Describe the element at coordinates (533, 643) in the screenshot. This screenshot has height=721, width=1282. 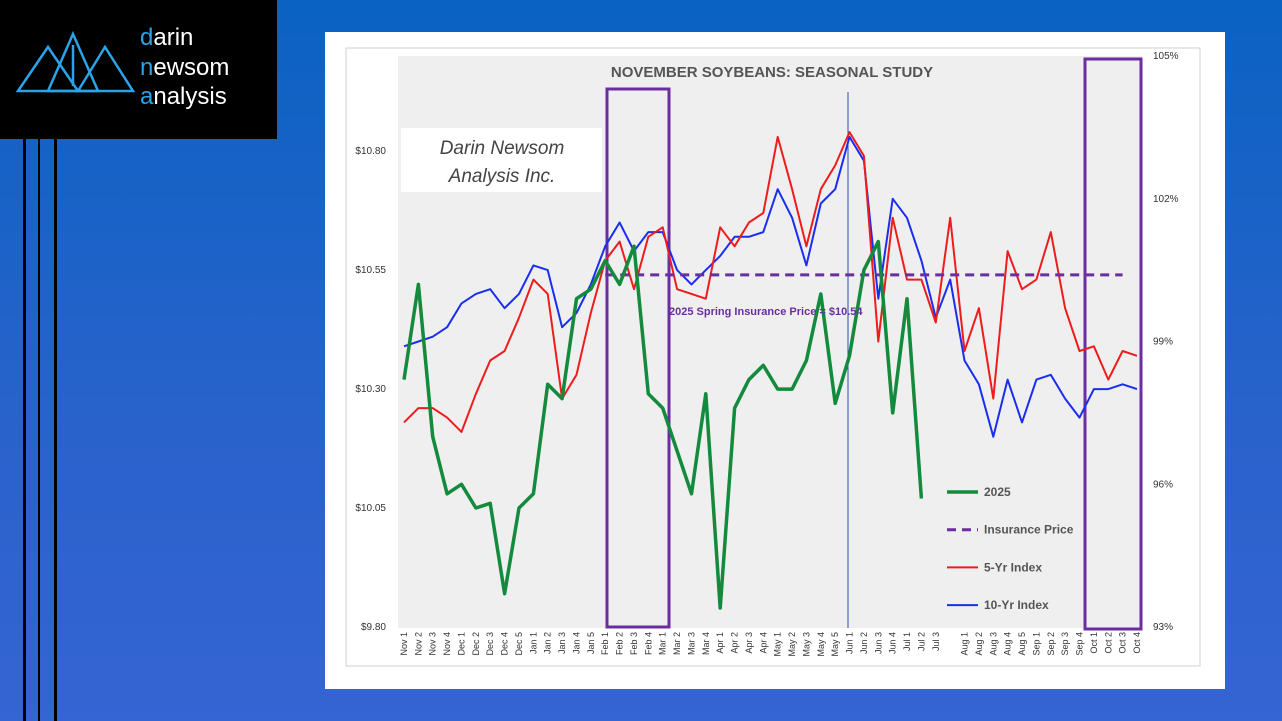
I see `x-tick-label: Jan 1` at that location.